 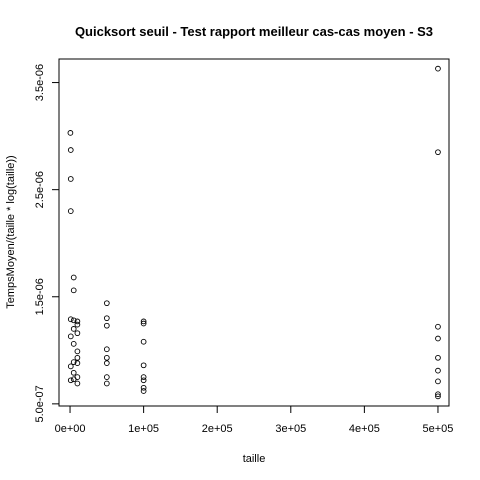 I want to click on y-tick-label: 1.5e-06, so click(x=40, y=296).